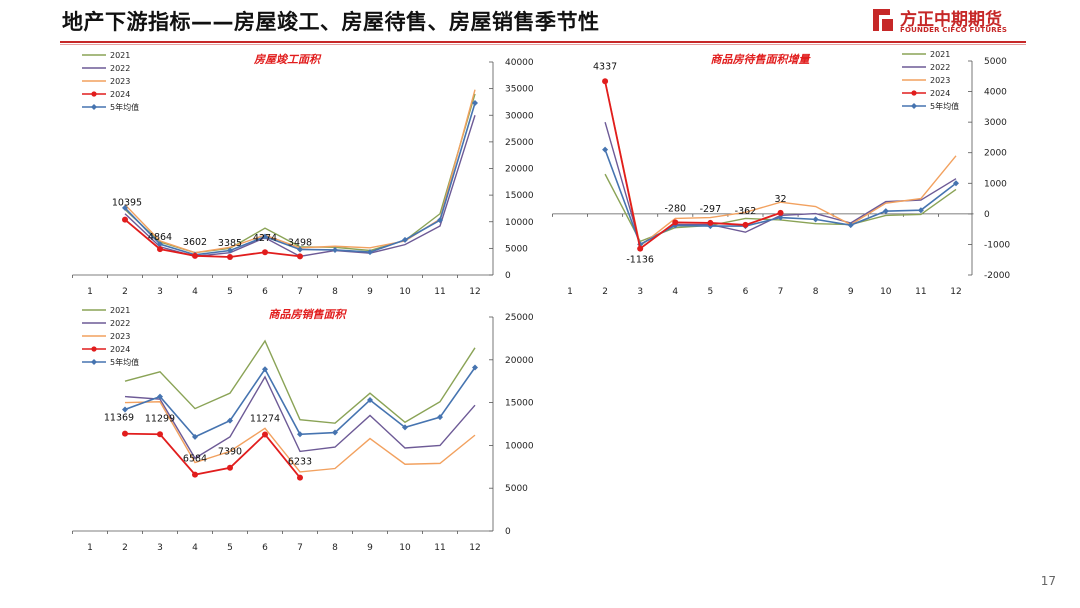 This screenshot has width=1080, height=608. I want to click on y-tick-label: 30000, so click(519, 116).